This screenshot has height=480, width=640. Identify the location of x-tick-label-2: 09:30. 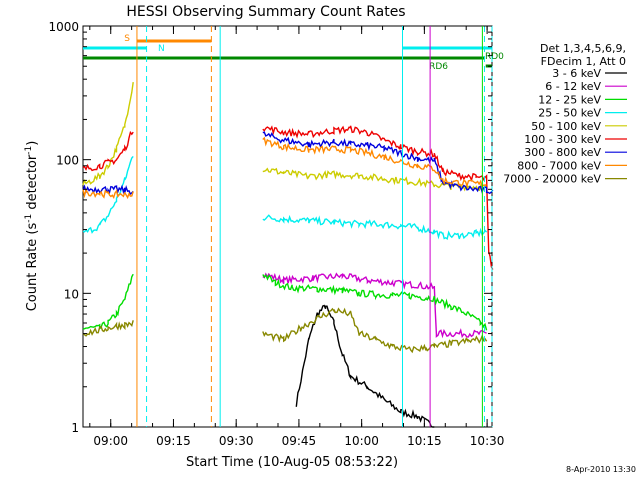
(236, 441).